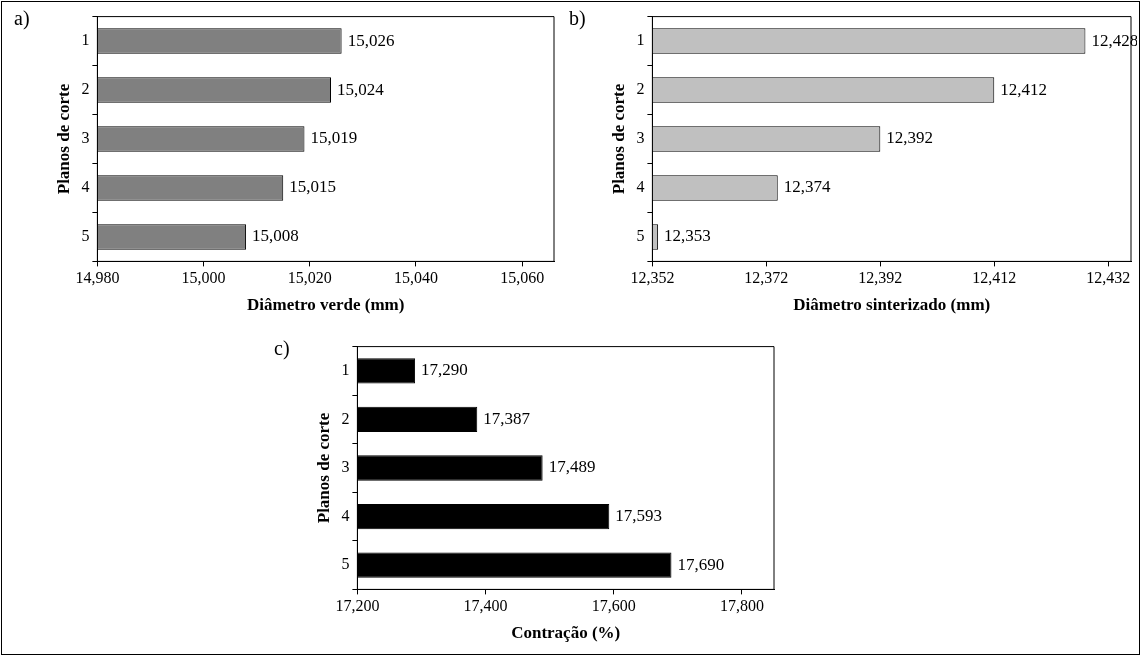 This screenshot has width=1141, height=656. What do you see at coordinates (701, 564) in the screenshot?
I see `data-label: 17,690` at bounding box center [701, 564].